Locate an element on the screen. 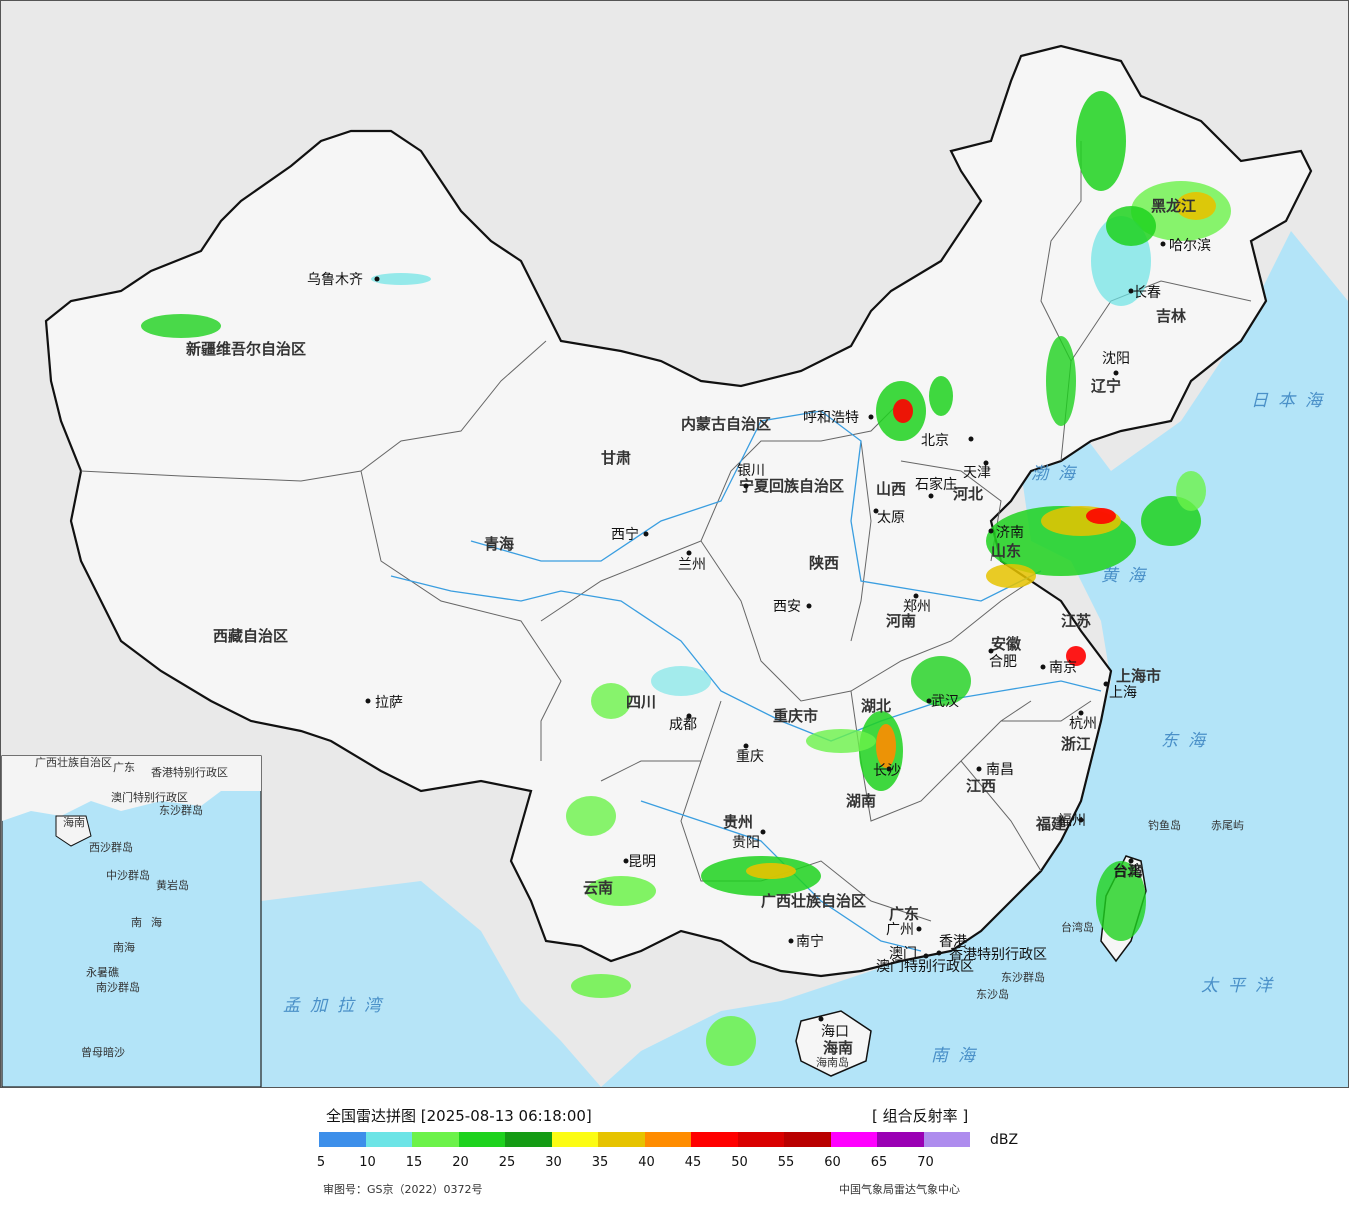  island-label: 海南岛 is located at coordinates (832, 1062).